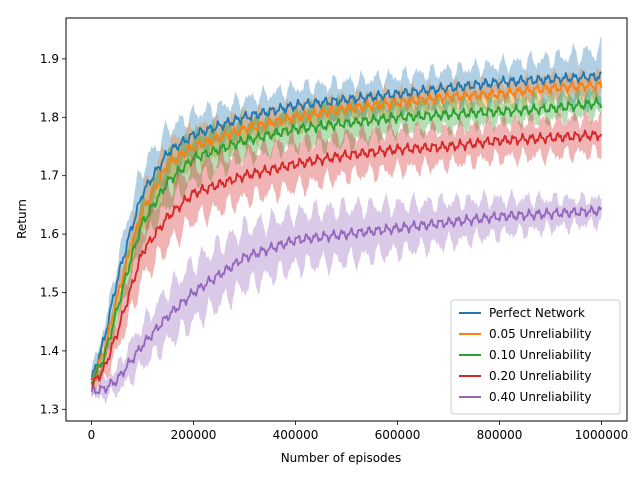 The width and height of the screenshot is (640, 480). I want to click on y-tick-label: 1.7, so click(49, 176).